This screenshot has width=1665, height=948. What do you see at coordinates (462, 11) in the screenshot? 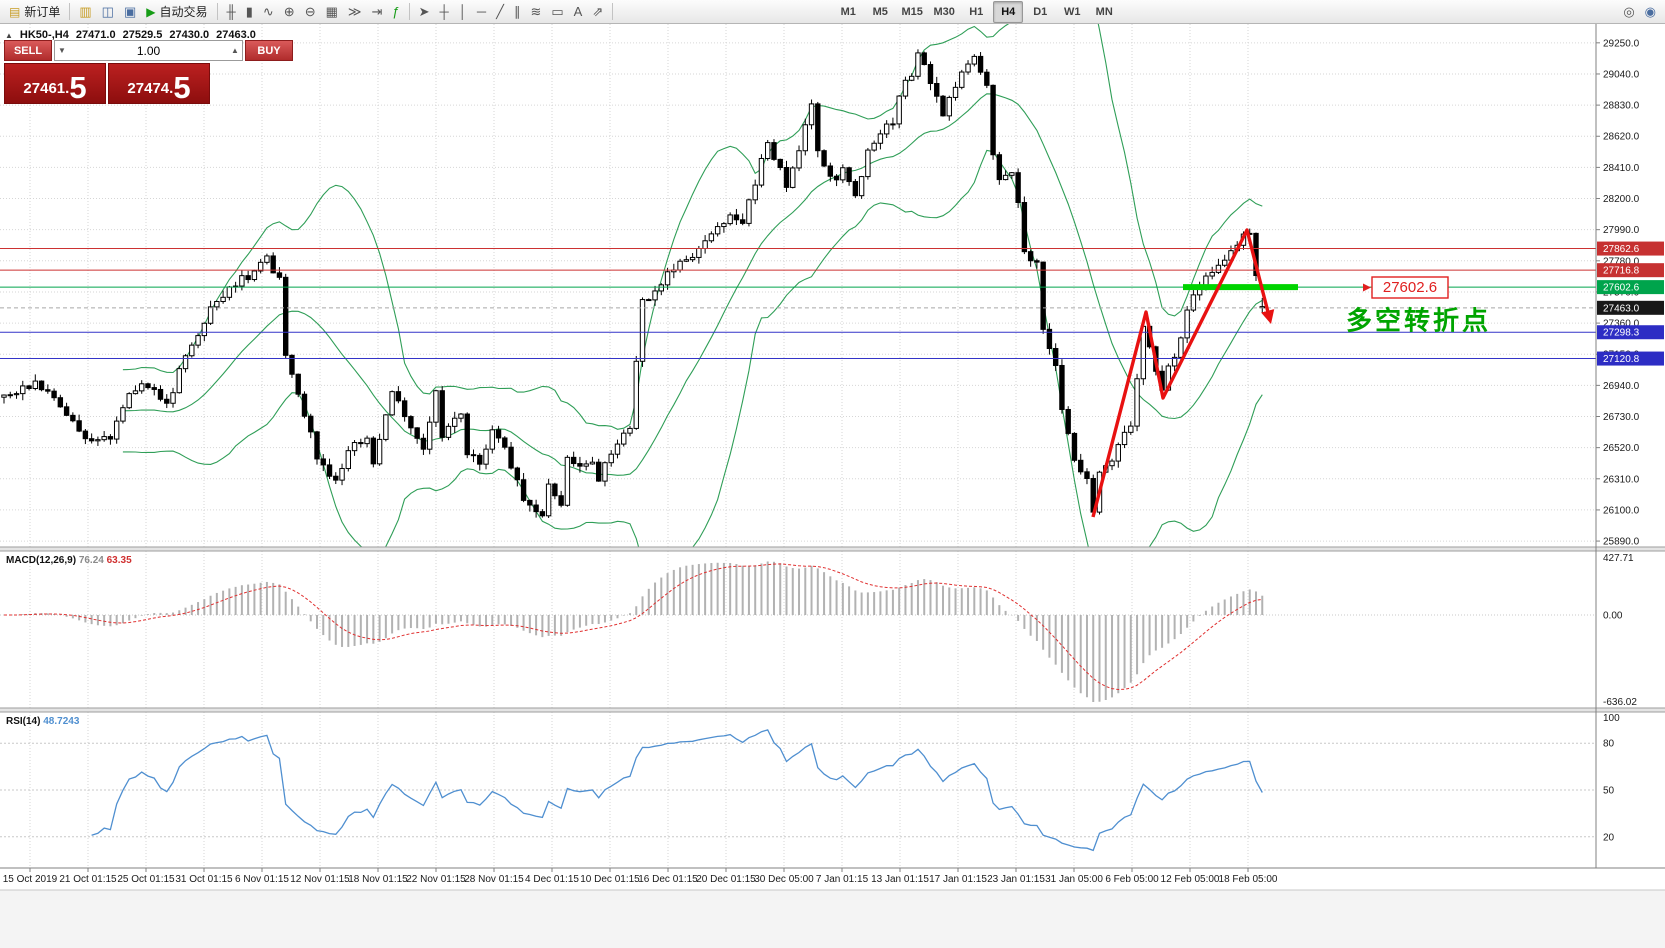
I see `vertical-line-icon: │` at bounding box center [462, 11].